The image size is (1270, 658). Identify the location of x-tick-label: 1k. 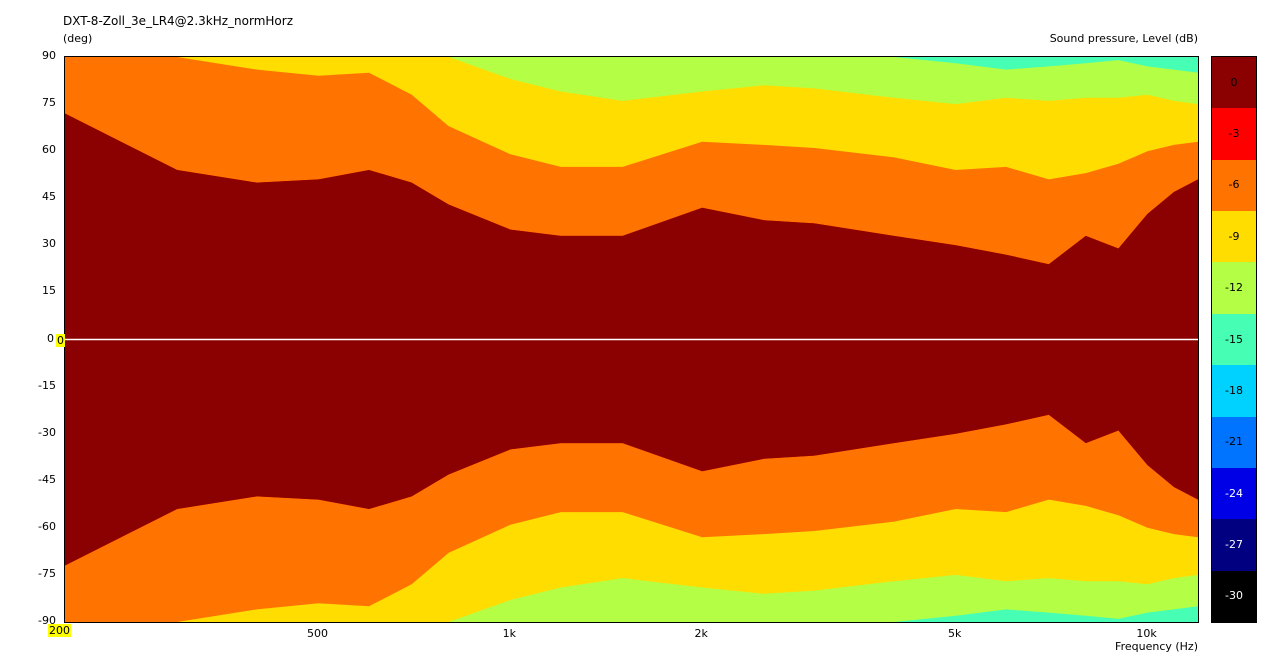
(509, 633).